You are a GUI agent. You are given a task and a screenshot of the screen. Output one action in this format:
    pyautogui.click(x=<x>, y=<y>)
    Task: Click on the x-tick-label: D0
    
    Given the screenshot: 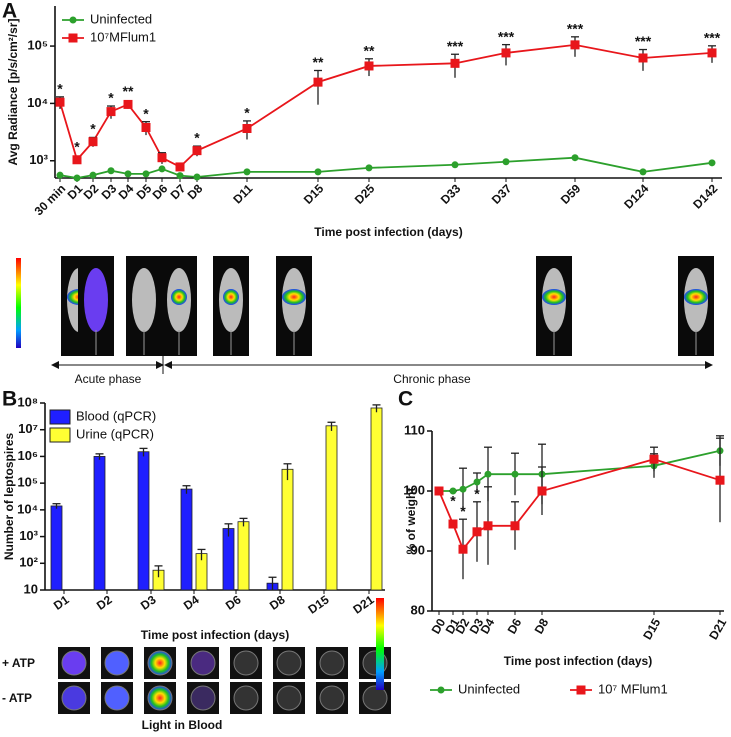 What is the action you would take?
    pyautogui.click(x=439, y=626)
    